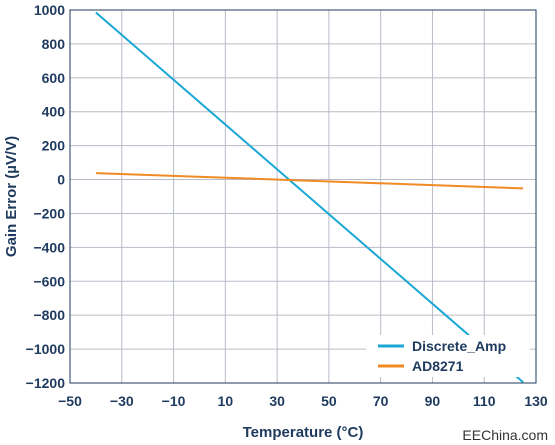 Image resolution: width=555 pixels, height=445 pixels. What do you see at coordinates (11, 196) in the screenshot?
I see `y-axis-title: Gain Error (µV/V)` at bounding box center [11, 196].